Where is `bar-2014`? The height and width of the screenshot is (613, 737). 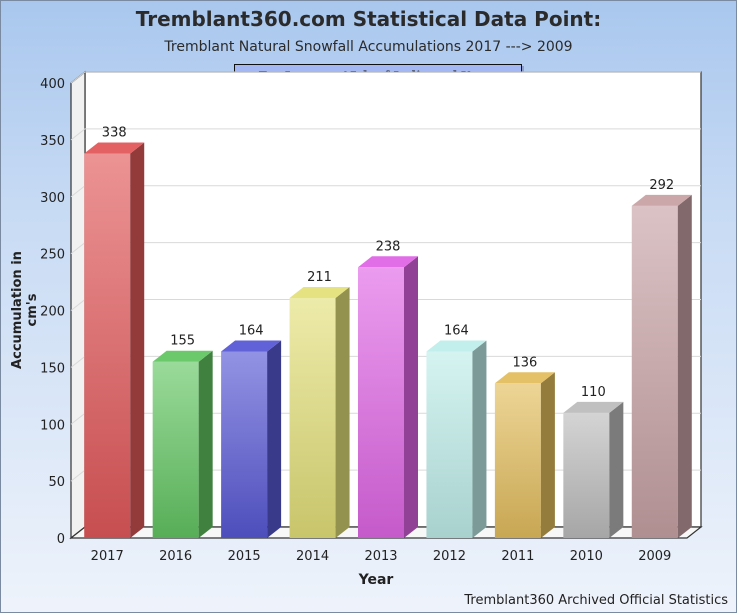
bar-2014 is located at coordinates (319, 412).